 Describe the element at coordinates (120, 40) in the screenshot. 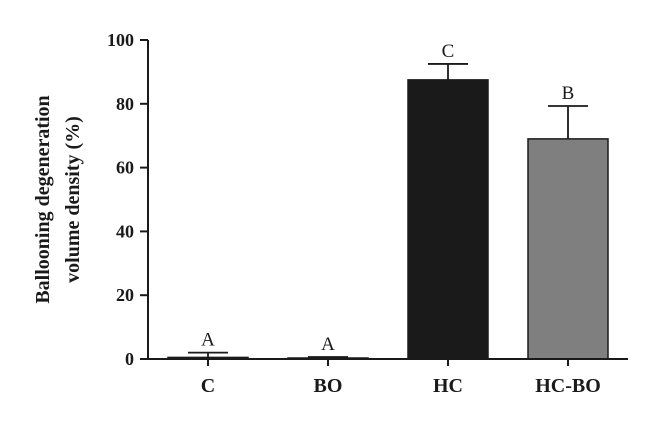

I see `y-tick-label: 100` at that location.